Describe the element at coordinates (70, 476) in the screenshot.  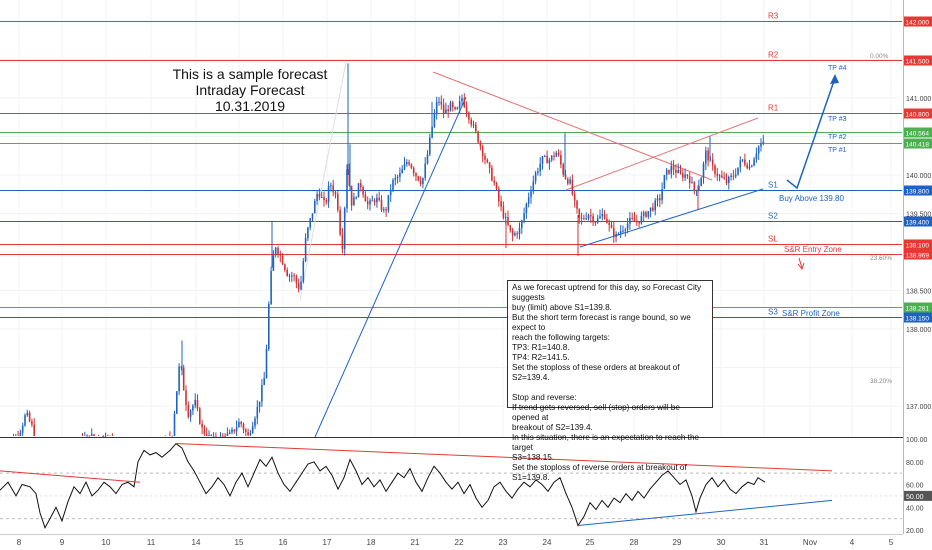
I see `oscillator-downtrend-left` at that location.